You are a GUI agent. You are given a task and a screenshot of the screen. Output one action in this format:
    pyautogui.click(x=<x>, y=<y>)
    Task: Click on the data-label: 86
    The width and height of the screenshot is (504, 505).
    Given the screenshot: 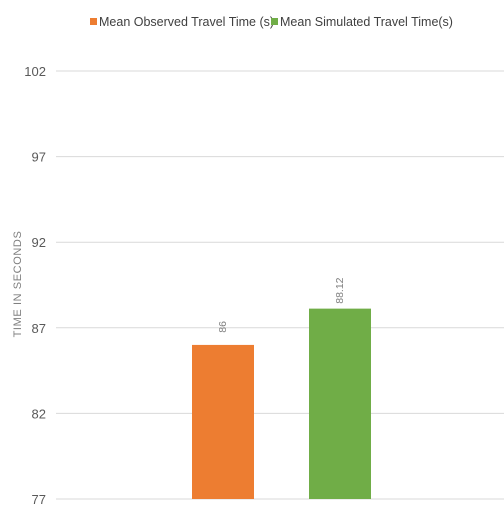 What is the action you would take?
    pyautogui.click(x=223, y=327)
    